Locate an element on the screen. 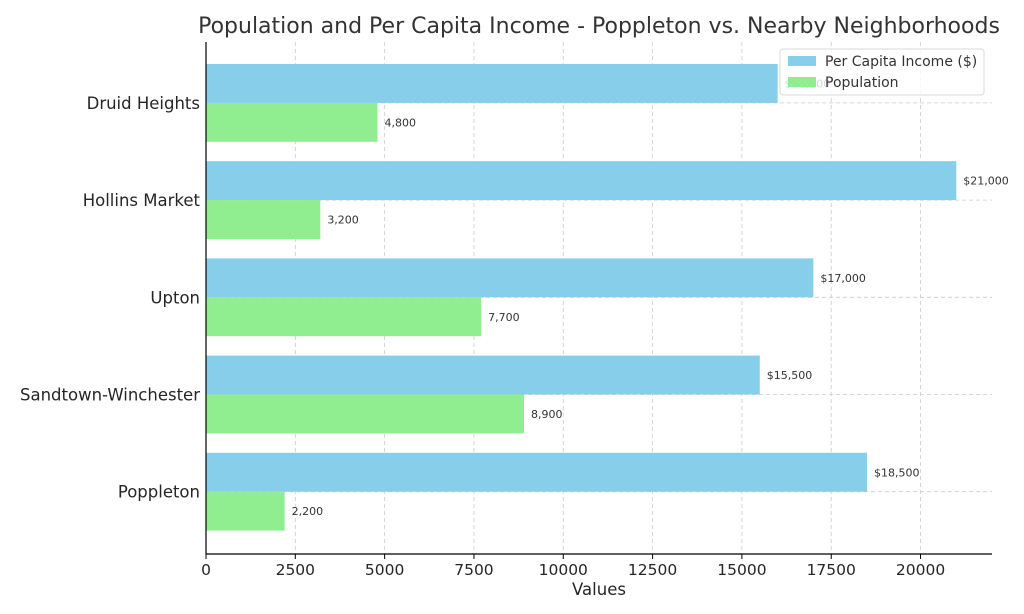 The width and height of the screenshot is (1024, 614). legend-label: Population is located at coordinates (862, 83).